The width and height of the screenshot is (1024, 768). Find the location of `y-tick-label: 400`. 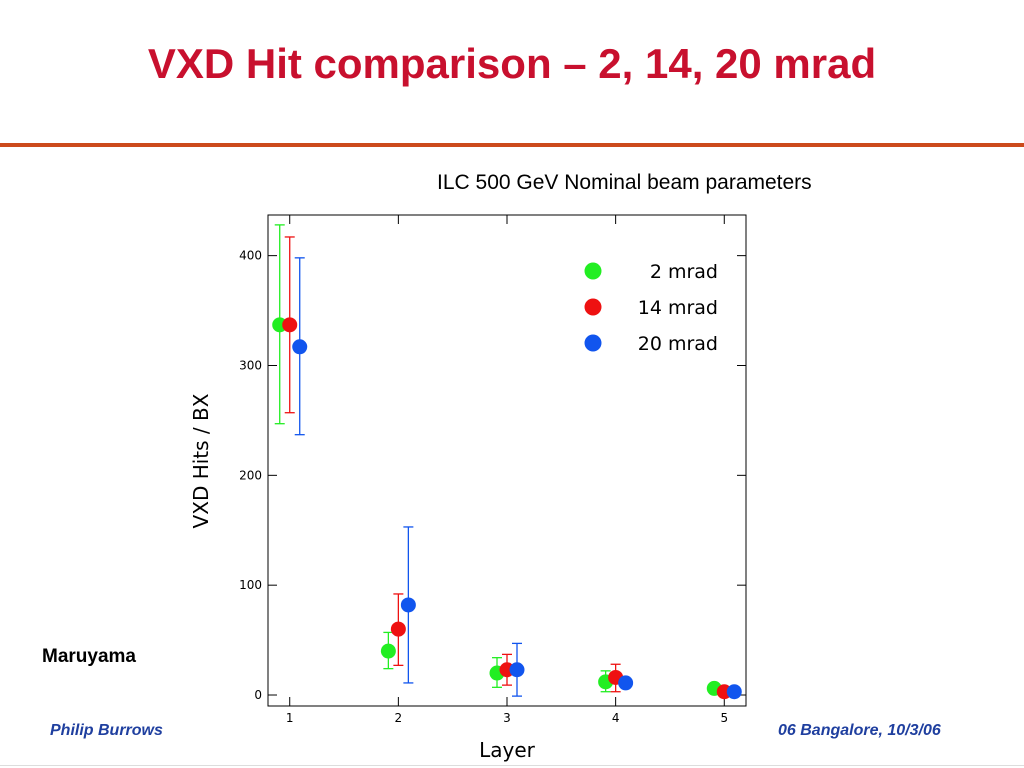

y-tick-label: 400 is located at coordinates (250, 256).